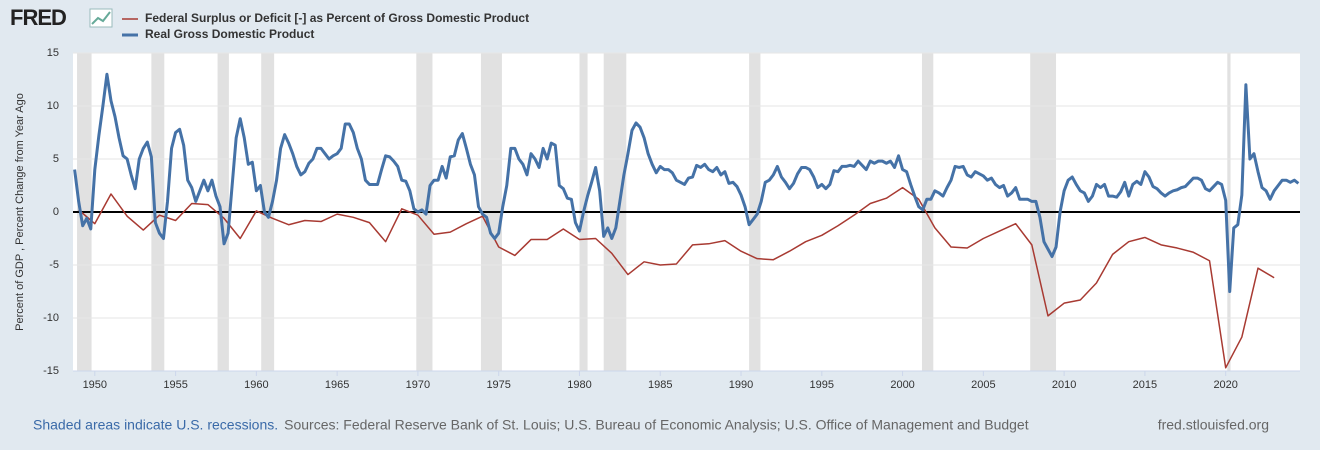 This screenshot has height=450, width=1320. What do you see at coordinates (1064, 385) in the screenshot?
I see `x-tick-label: 2010` at bounding box center [1064, 385].